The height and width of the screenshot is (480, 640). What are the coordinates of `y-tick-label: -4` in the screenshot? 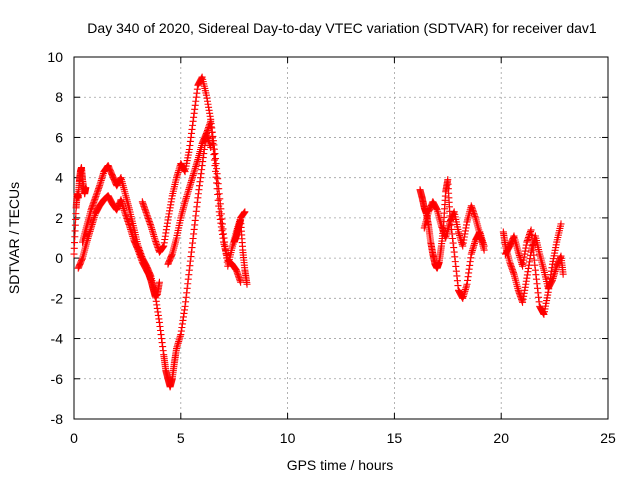 It's located at (57, 339).